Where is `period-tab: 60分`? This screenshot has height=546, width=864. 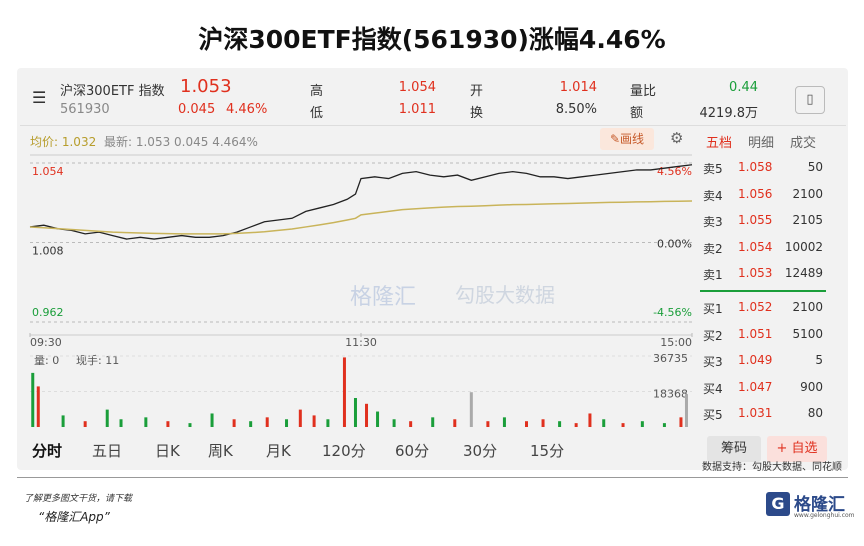 period-tab: 60分 is located at coordinates (412, 451).